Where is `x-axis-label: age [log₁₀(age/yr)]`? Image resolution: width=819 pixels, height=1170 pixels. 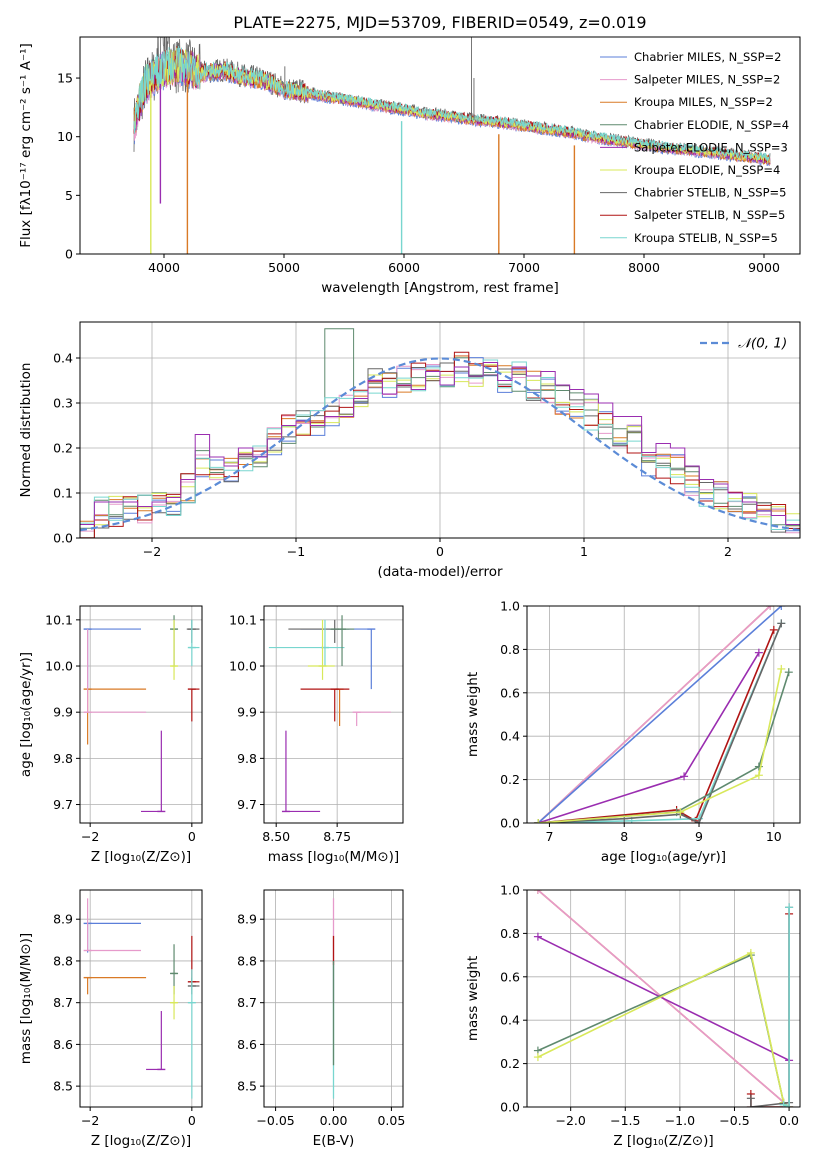
x-axis-label: age [log₁₀(age/yr)] is located at coordinates (663, 857).